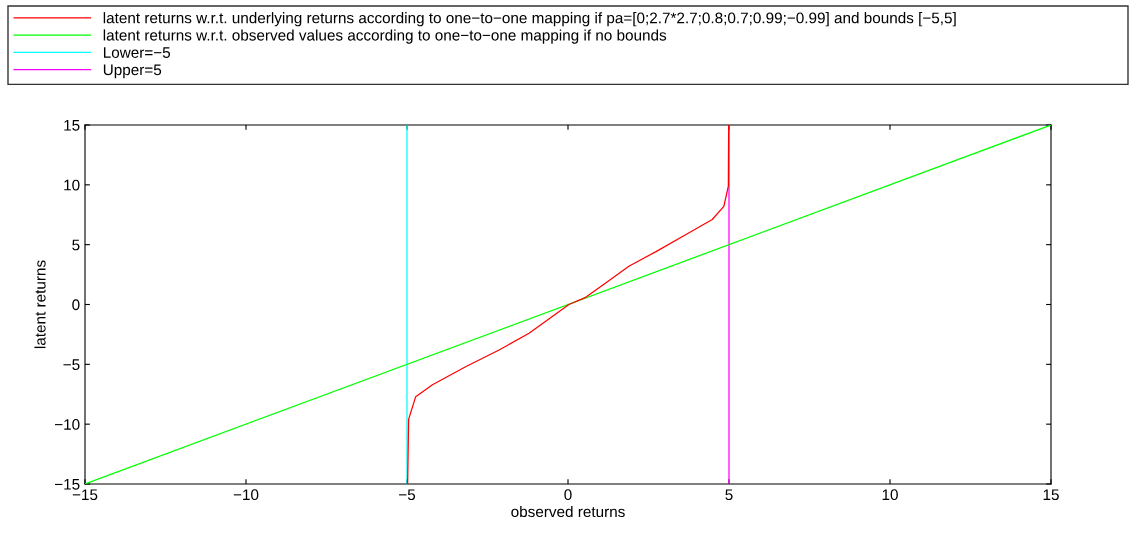 The width and height of the screenshot is (1136, 533). Describe the element at coordinates (137, 52) in the screenshot. I see `legend-label: Lower=−5` at that location.